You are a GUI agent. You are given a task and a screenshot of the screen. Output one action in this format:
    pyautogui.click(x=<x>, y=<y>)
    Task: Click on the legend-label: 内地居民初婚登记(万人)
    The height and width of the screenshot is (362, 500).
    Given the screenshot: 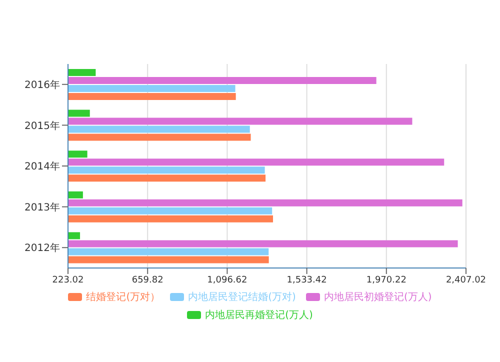 What is the action you would take?
    pyautogui.click(x=377, y=297)
    